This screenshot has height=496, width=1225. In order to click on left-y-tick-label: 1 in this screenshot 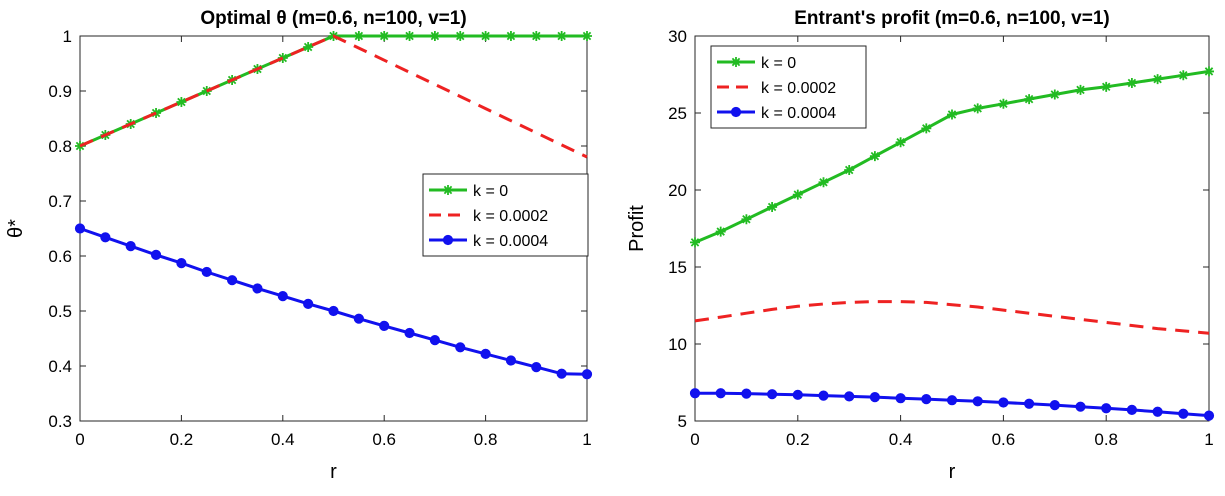, I will do `click(67, 36)`.